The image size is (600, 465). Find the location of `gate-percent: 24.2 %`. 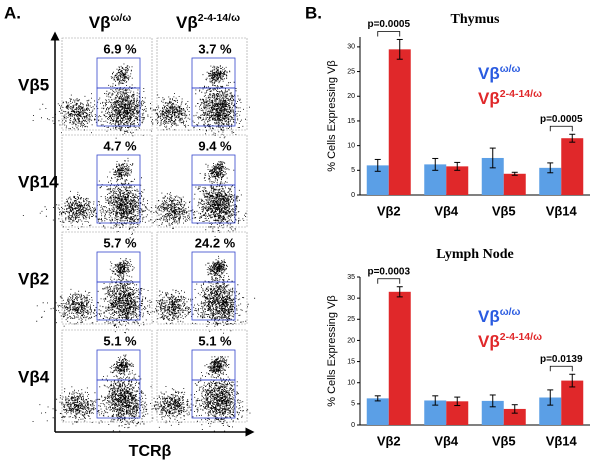

gate-percent: 24.2 % is located at coordinates (215, 242).